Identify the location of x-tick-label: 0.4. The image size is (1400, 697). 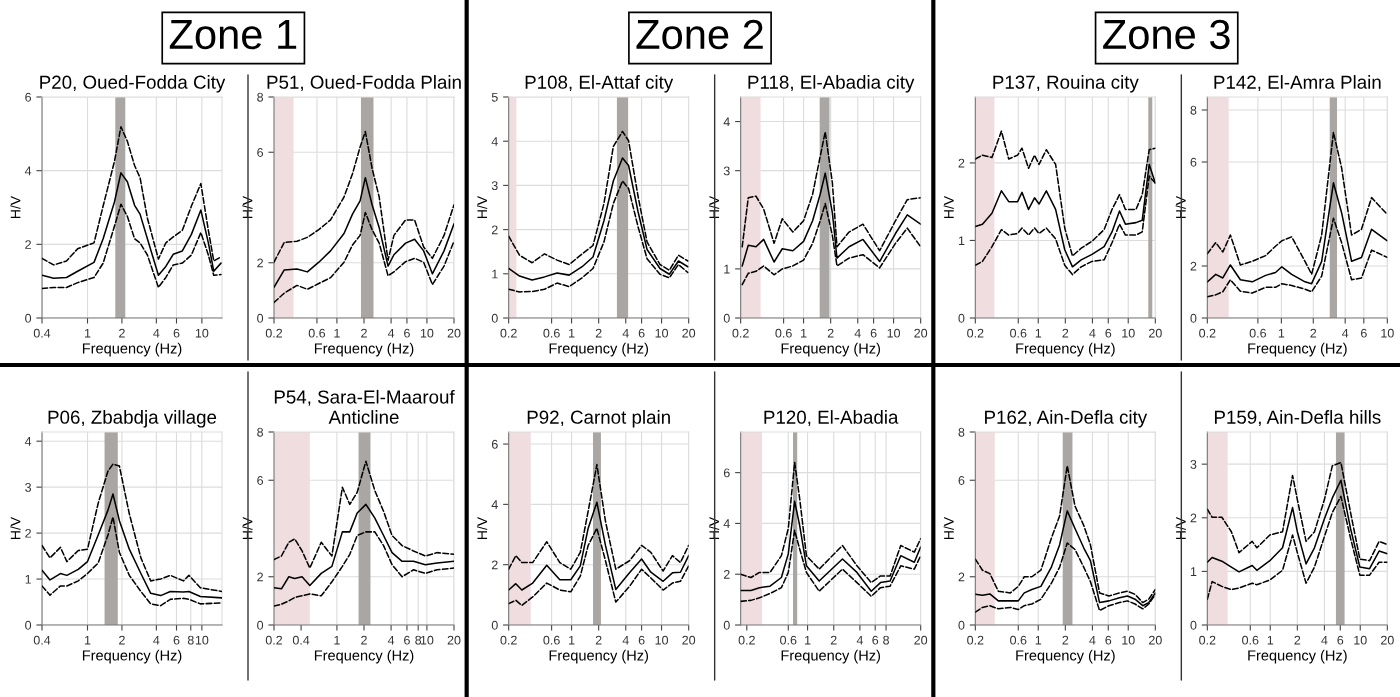
(42, 640).